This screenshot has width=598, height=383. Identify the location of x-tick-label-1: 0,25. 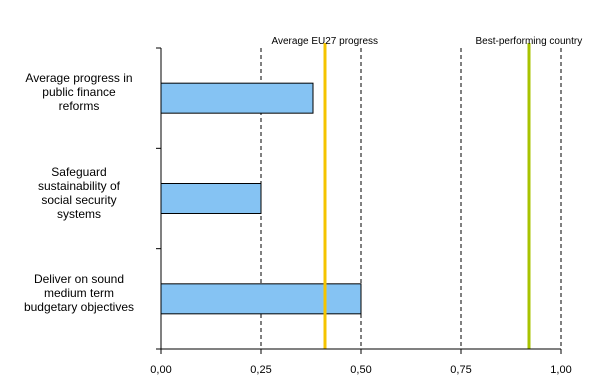
(260, 370).